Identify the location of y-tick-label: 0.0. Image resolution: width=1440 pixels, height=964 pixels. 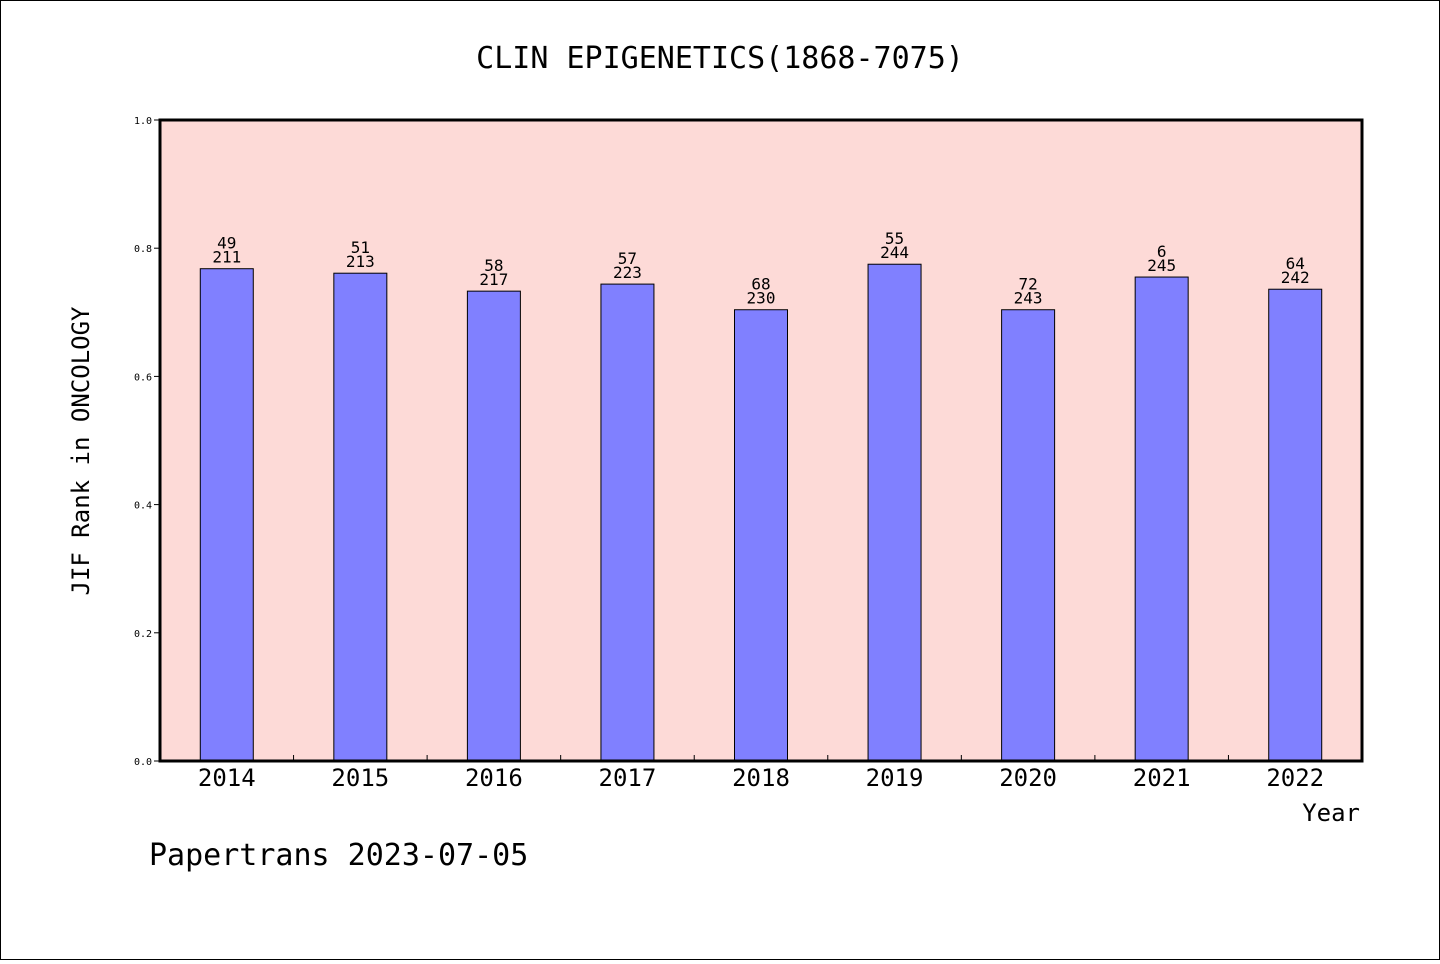
(143, 762).